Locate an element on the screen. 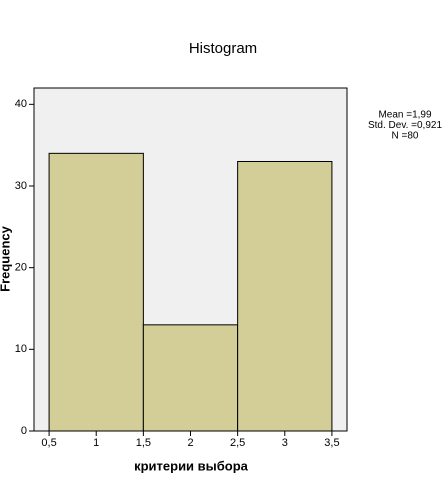 The image size is (447, 482). chart-title: Histogram is located at coordinates (223, 48).